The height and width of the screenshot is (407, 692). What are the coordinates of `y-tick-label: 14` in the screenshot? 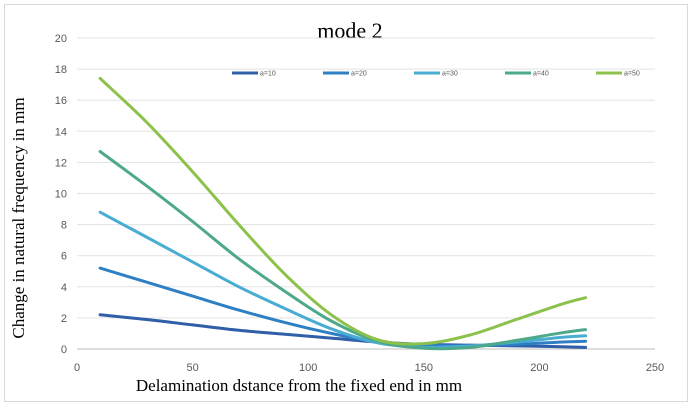 It's located at (61, 132).